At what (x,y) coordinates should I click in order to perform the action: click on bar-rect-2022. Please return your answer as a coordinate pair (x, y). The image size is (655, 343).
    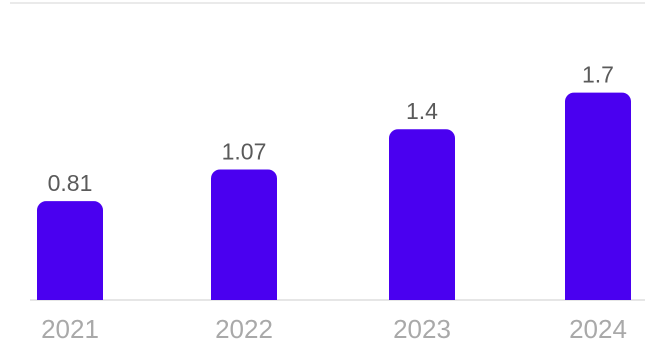
    Looking at the image, I should click on (244, 234).